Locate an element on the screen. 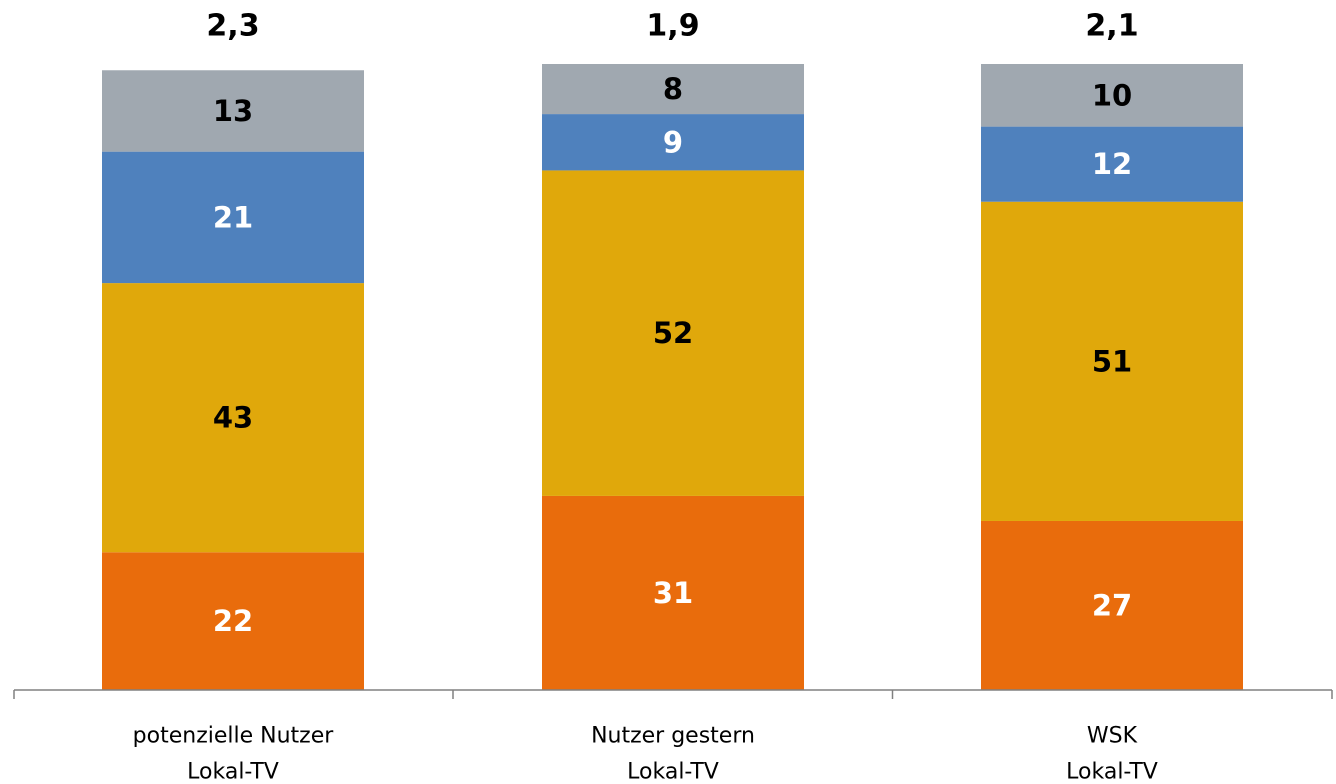 The image size is (1336, 784). data-label-0-2: 21 is located at coordinates (233, 217).